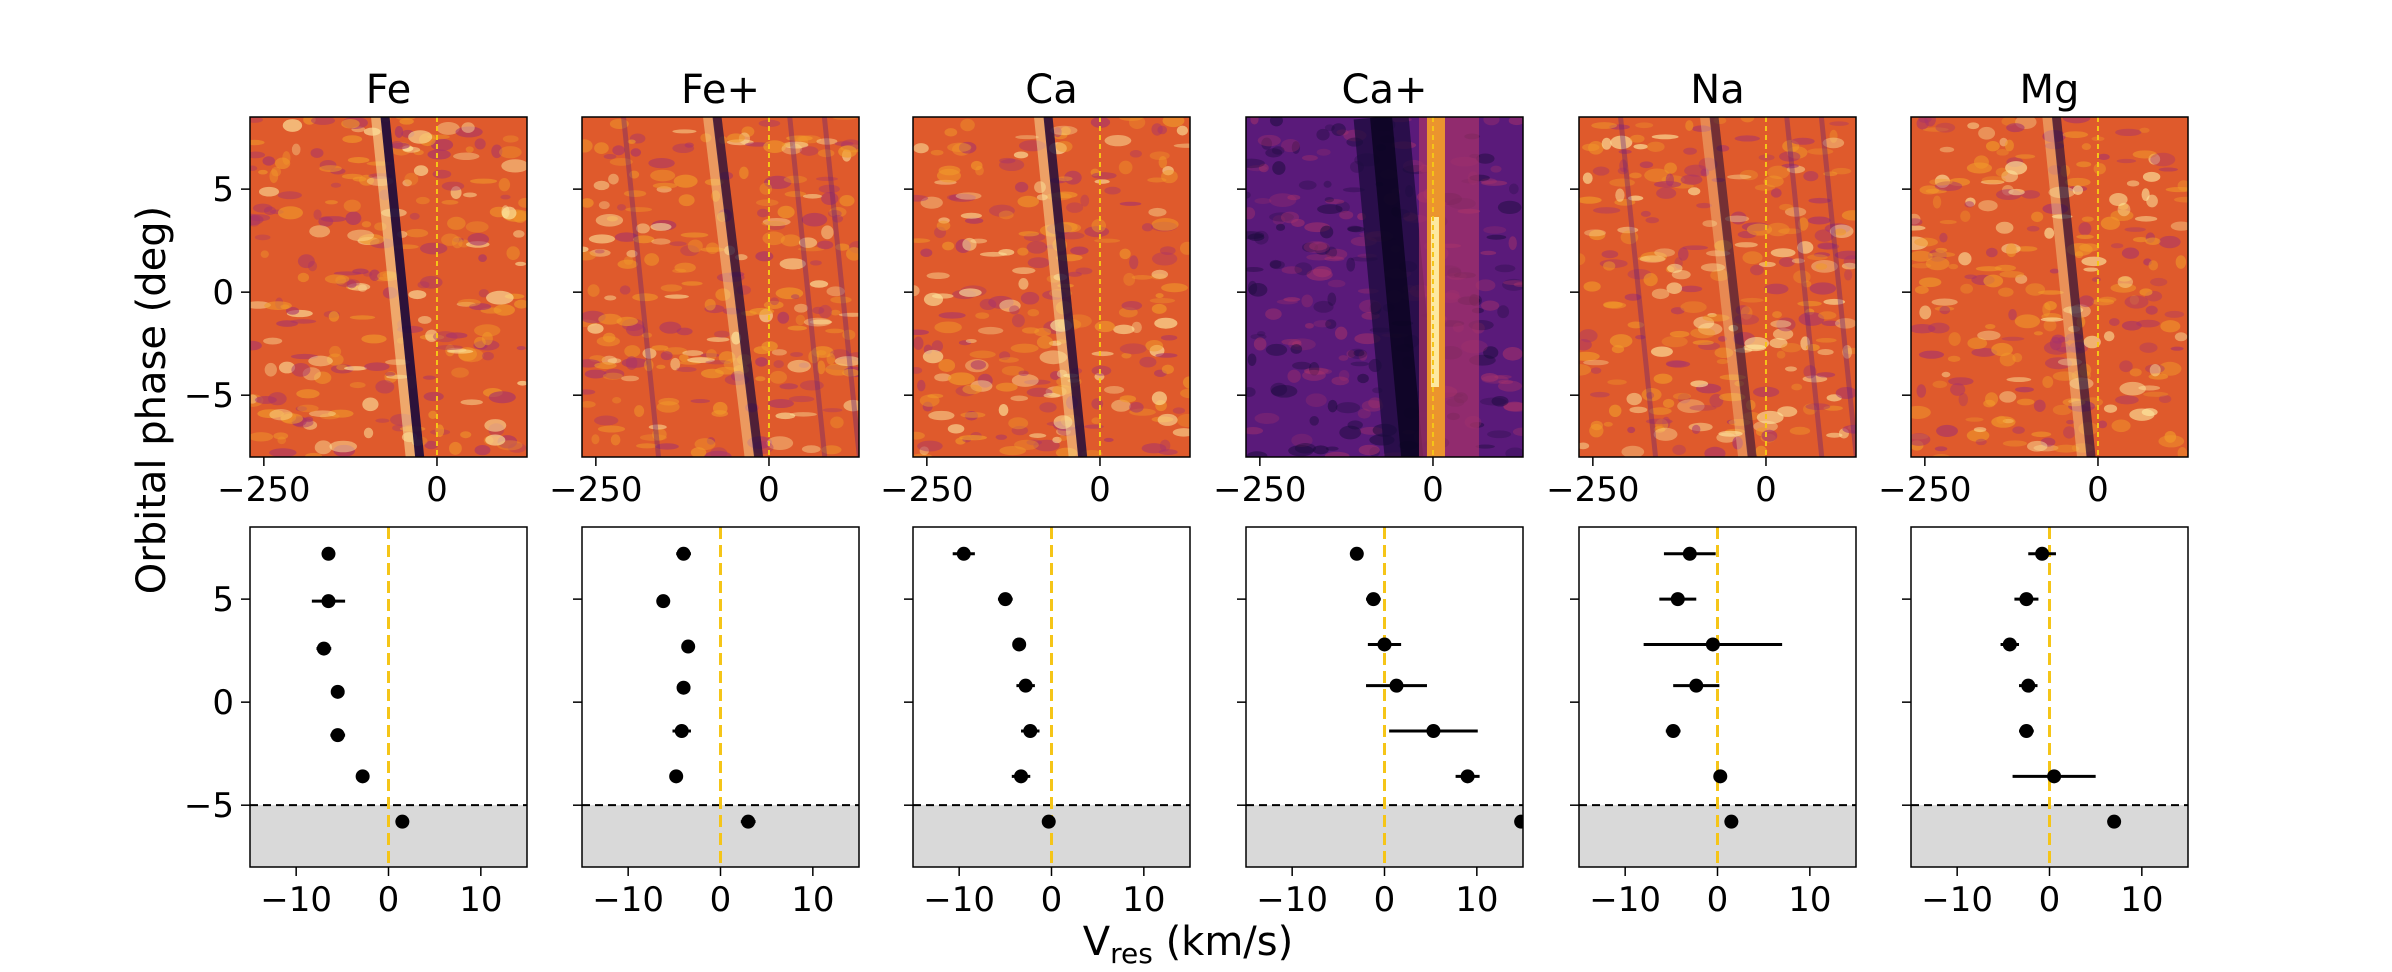 This screenshot has width=2392, height=972. I want to click on panel-title: Ca+, so click(1385, 90).